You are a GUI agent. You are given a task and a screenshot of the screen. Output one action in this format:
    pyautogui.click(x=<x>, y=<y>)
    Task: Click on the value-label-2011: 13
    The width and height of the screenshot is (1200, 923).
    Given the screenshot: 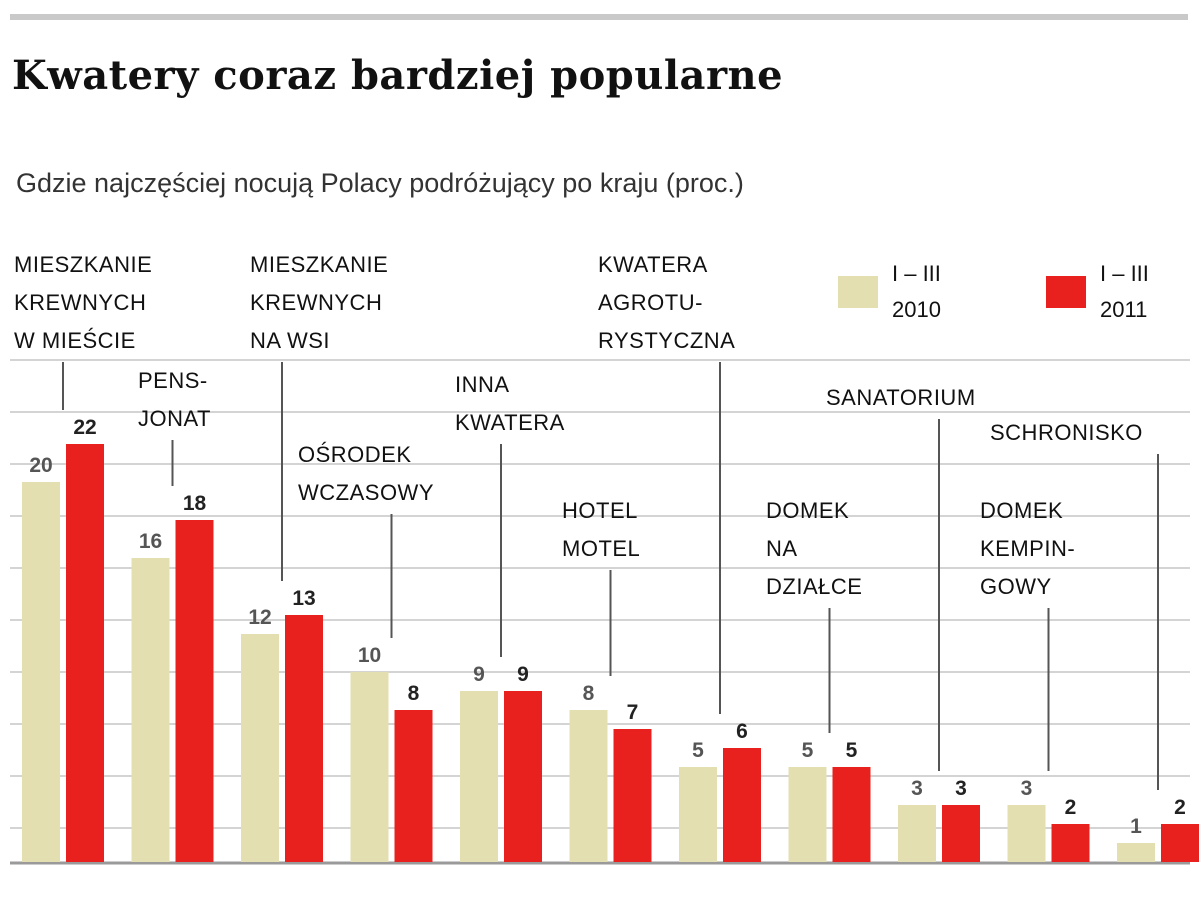 What is the action you would take?
    pyautogui.click(x=303, y=598)
    